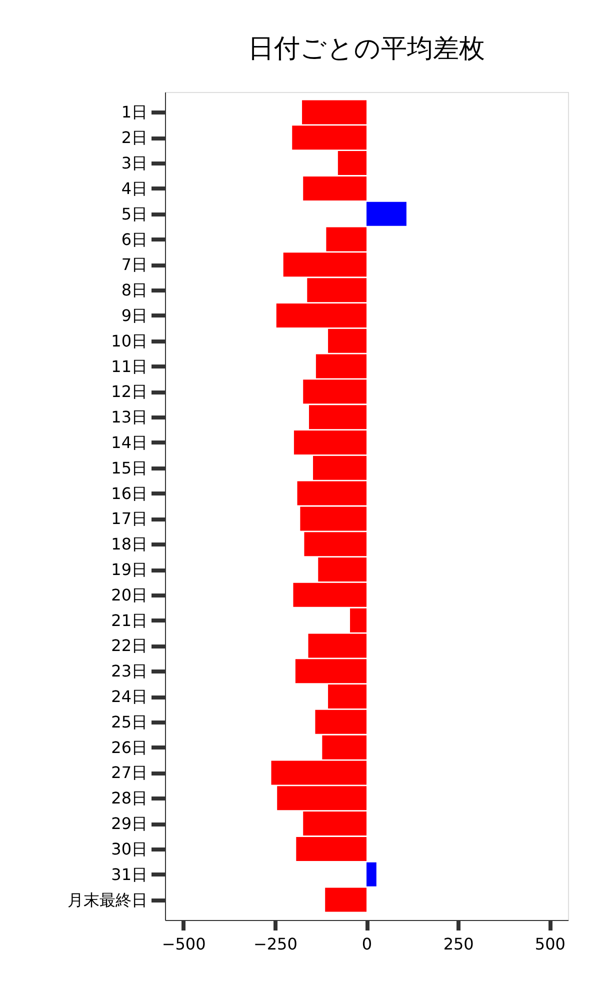 The height and width of the screenshot is (1000, 600). I want to click on y-tick-label: 18日, so click(129, 544).